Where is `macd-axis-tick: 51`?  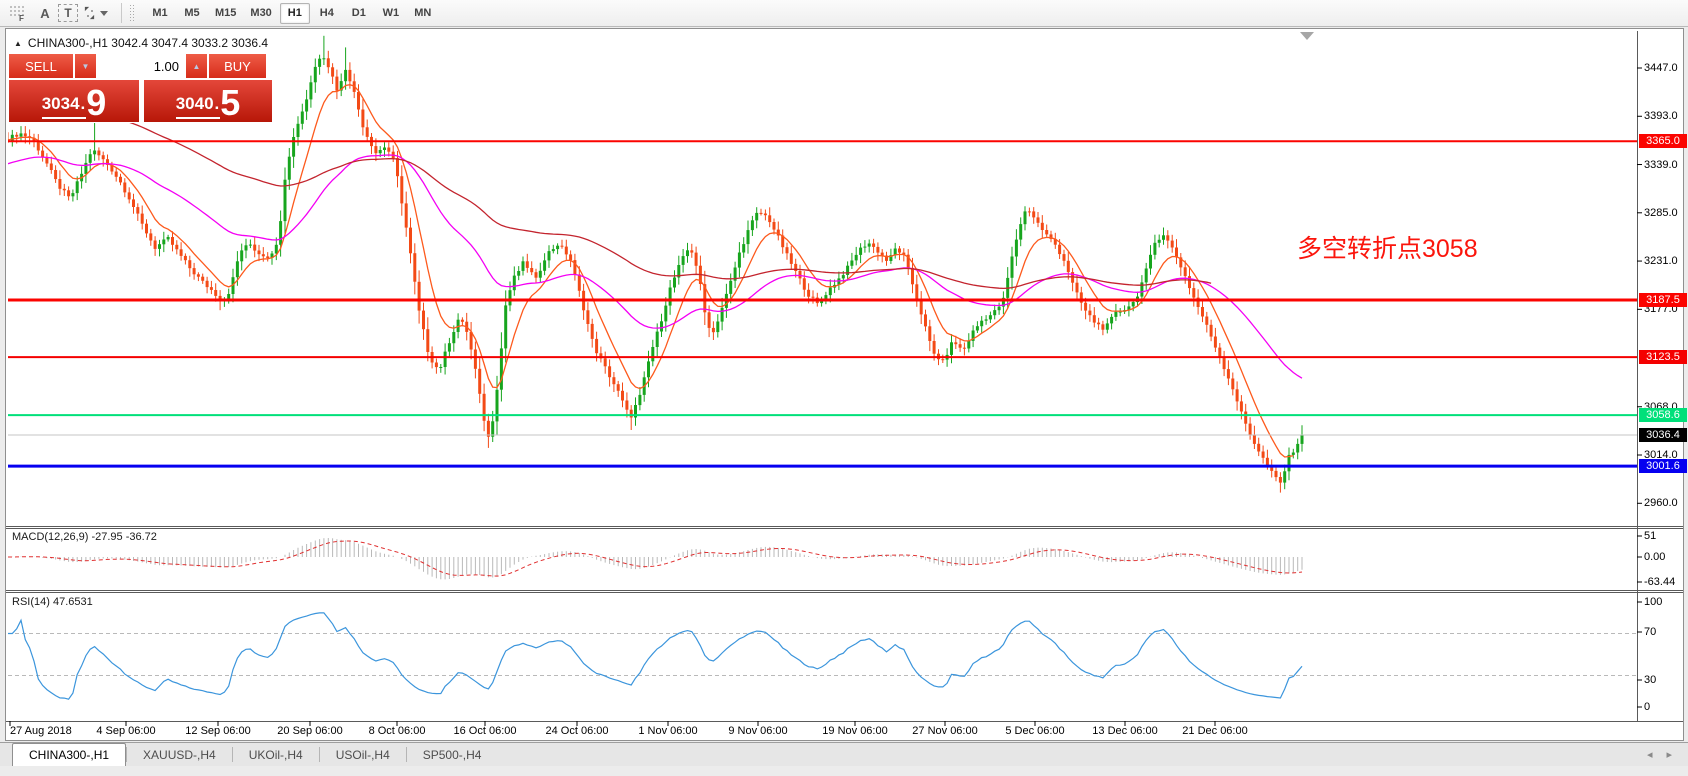
macd-axis-tick: 51 is located at coordinates (1650, 536).